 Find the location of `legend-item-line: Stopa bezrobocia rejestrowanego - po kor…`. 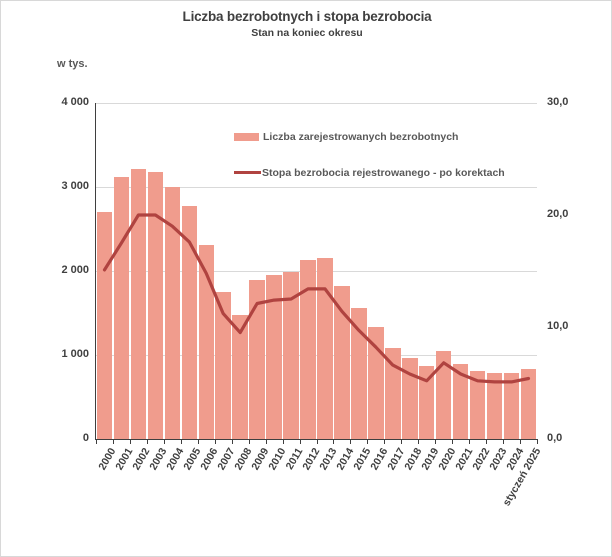

legend-item-line: Stopa bezrobocia rejestrowanego - po kor… is located at coordinates (369, 173).